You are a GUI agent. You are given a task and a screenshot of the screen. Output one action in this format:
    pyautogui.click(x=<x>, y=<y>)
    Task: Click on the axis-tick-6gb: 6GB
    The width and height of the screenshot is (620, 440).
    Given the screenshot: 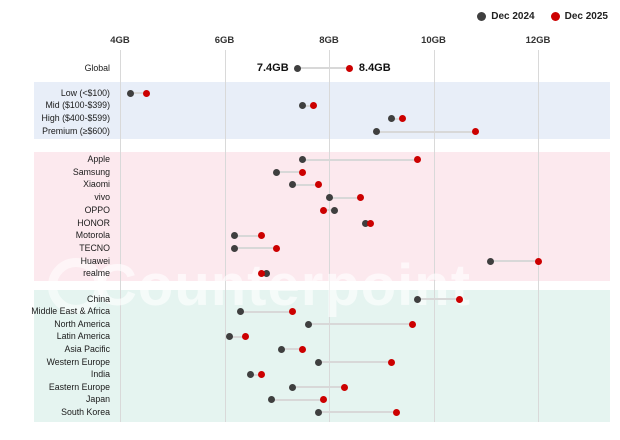 What is the action you would take?
    pyautogui.click(x=224, y=40)
    